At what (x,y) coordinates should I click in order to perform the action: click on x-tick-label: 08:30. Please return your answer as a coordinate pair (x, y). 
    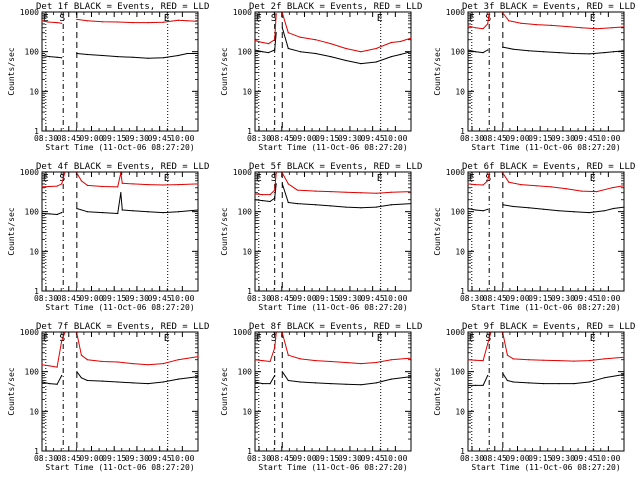
    Looking at the image, I should click on (46, 138).